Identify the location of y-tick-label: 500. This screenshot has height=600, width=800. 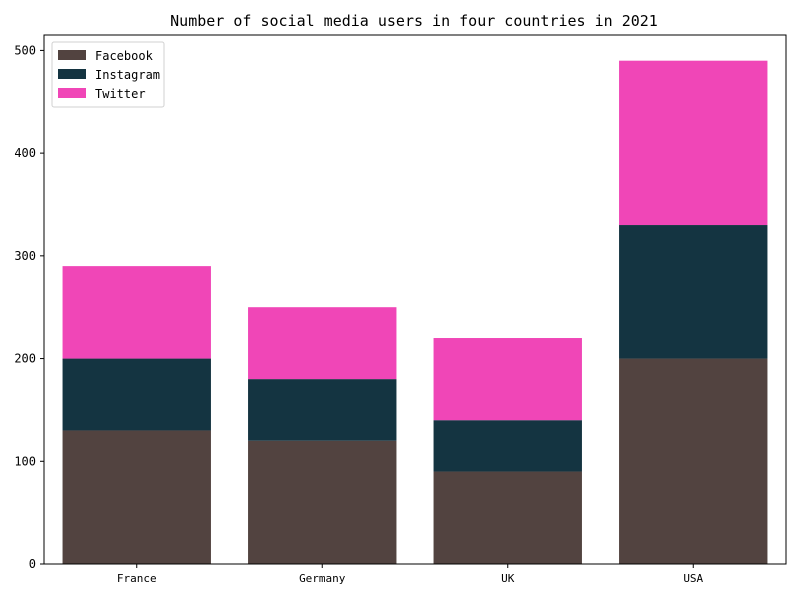
(25, 50).